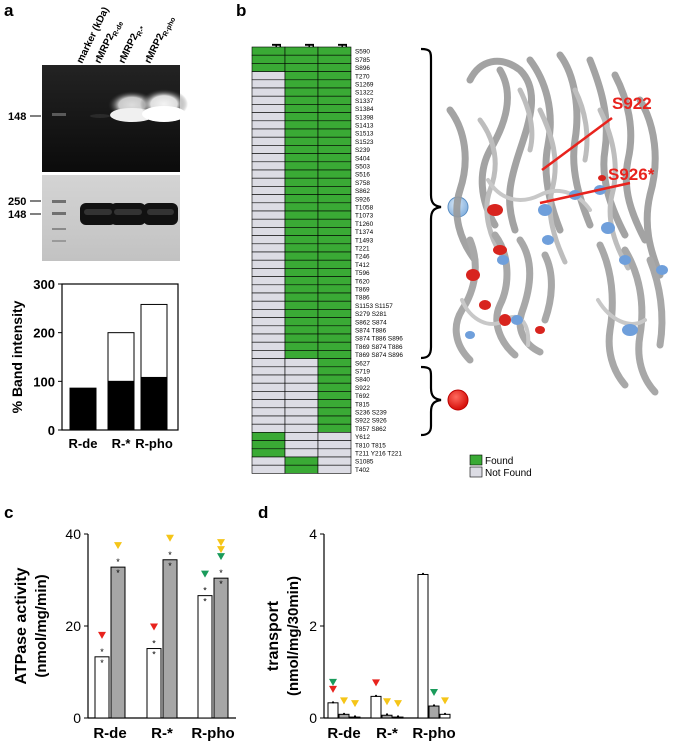 The image size is (685, 748). Describe the element at coordinates (364, 126) in the screenshot. I see `site-label: S1413` at that location.